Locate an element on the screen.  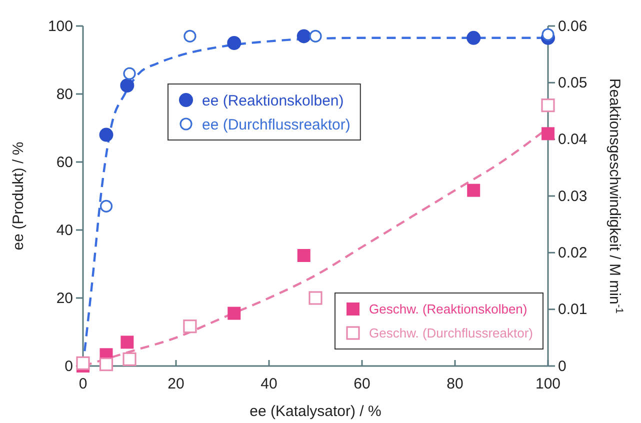
legend-label: Geschw. (Durchflussreaktor) is located at coordinates (451, 333).